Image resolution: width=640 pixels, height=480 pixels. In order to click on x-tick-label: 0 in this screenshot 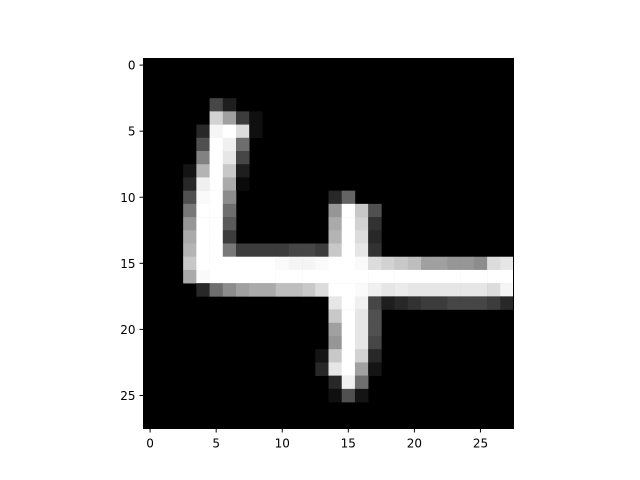, I will do `click(150, 444)`.